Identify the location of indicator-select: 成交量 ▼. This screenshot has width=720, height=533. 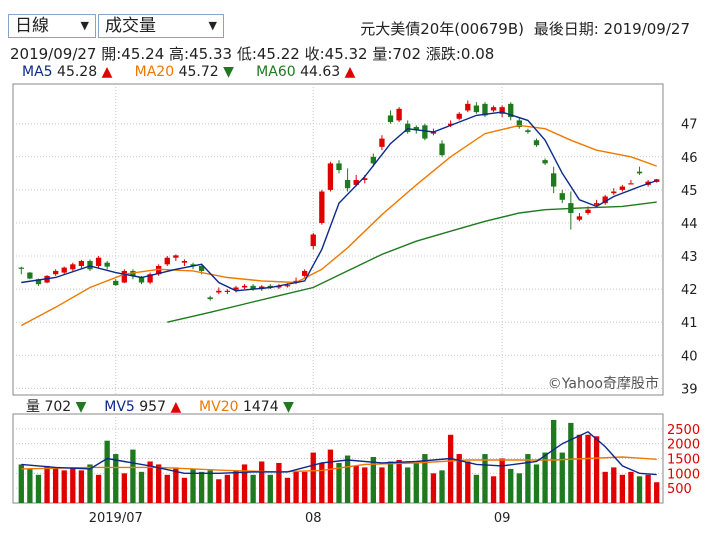
(161, 26).